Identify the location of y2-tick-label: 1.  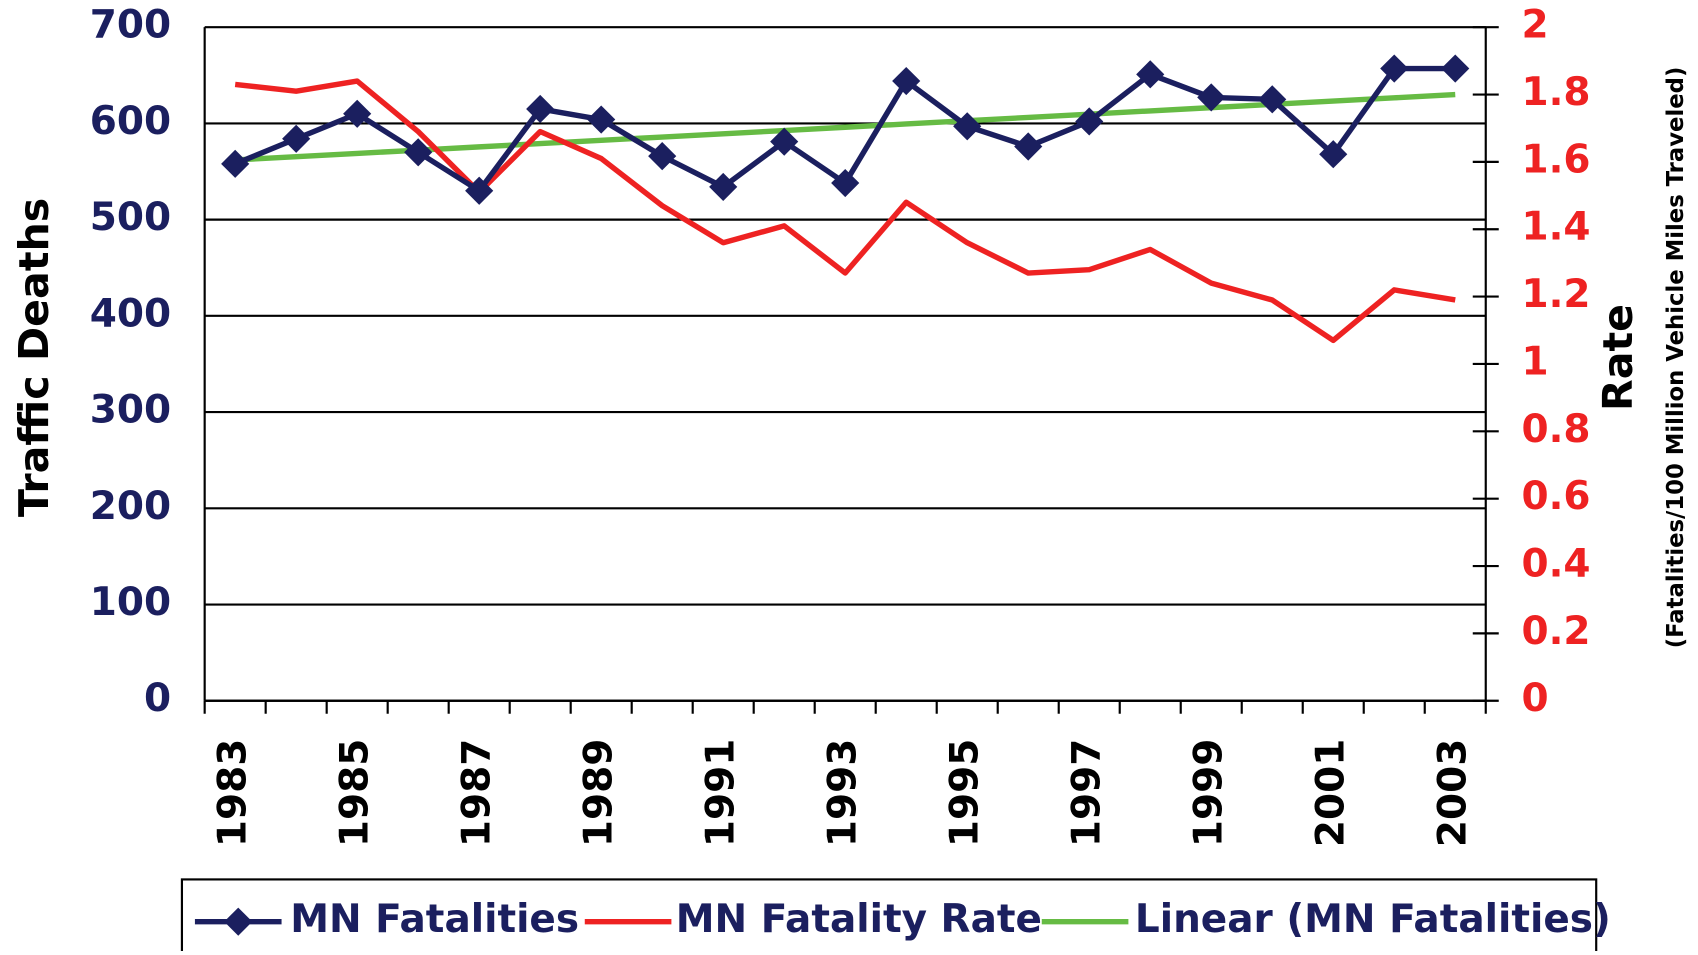
(1534, 361).